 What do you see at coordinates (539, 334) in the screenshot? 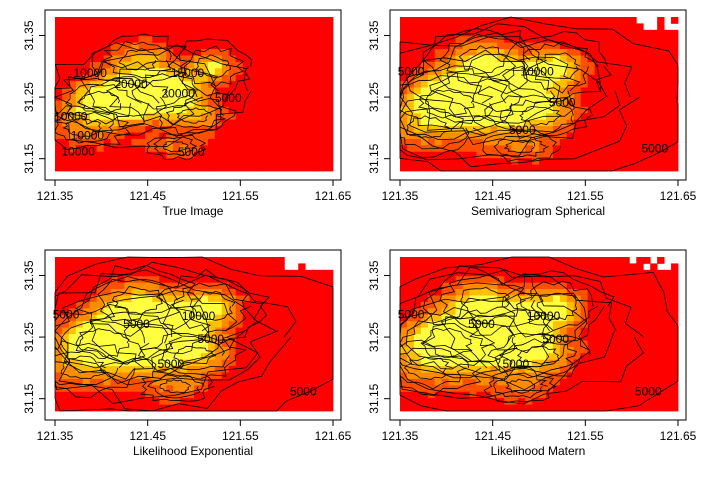
I see `heatmap-raster` at bounding box center [539, 334].